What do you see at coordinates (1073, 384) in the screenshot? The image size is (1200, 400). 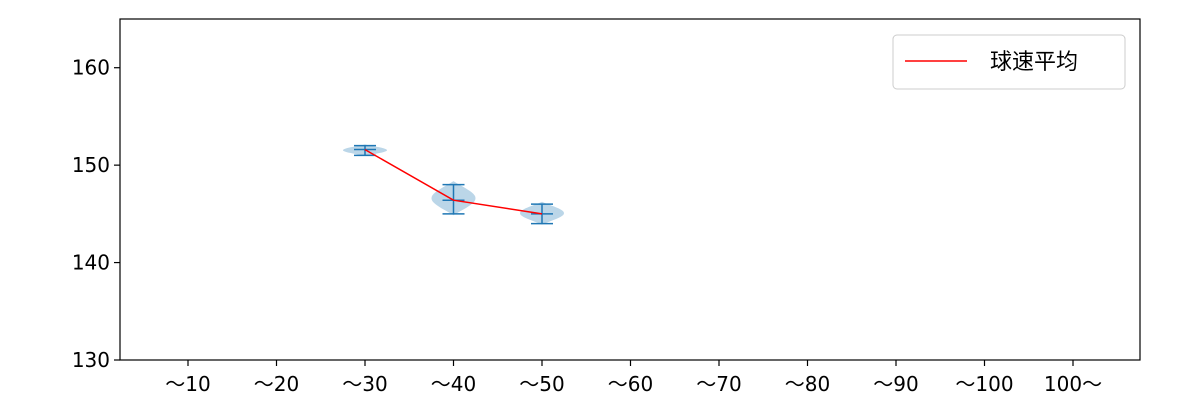 I see `x-tick-label: 100～` at bounding box center [1073, 384].